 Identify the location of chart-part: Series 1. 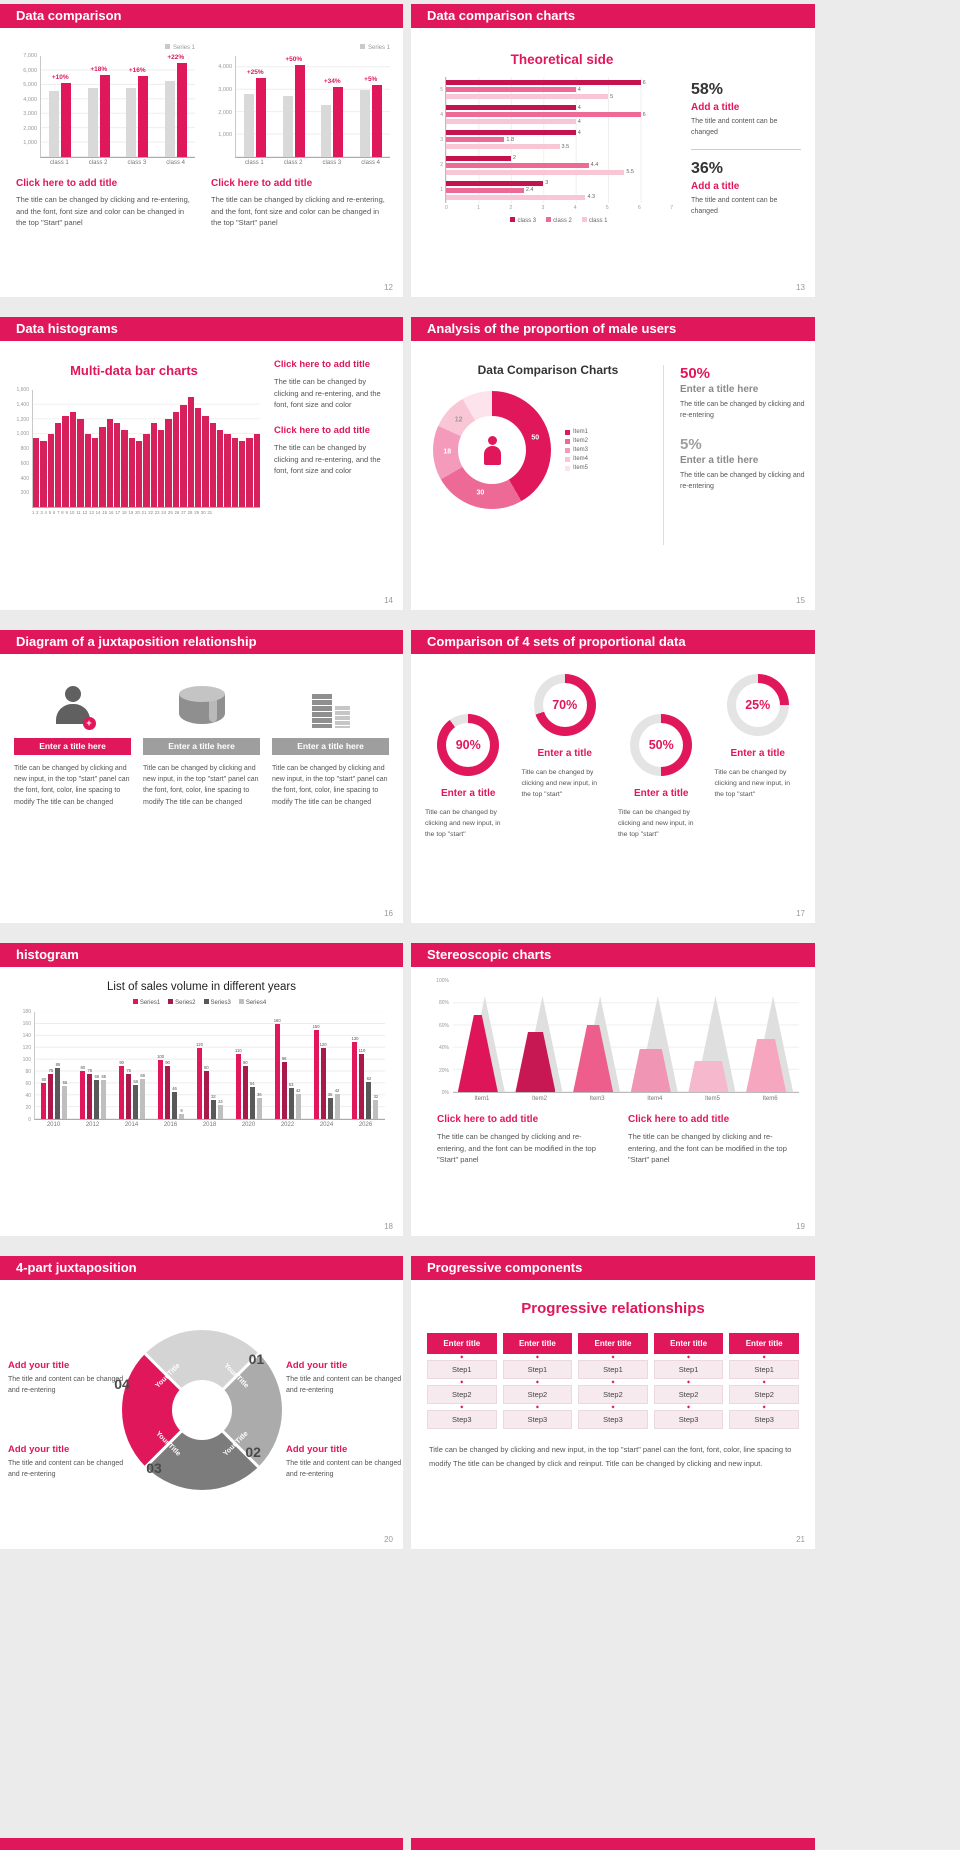
(105, 50).